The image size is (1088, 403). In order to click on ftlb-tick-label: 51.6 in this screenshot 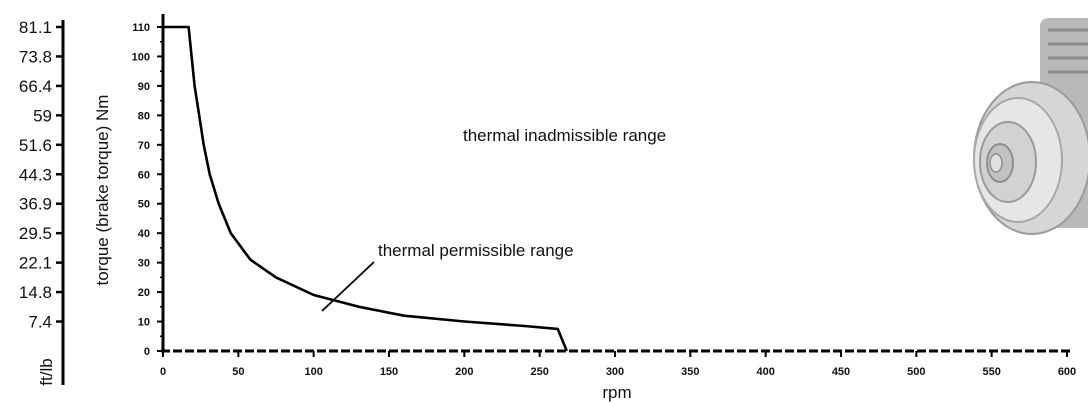, I will do `click(35, 145)`.